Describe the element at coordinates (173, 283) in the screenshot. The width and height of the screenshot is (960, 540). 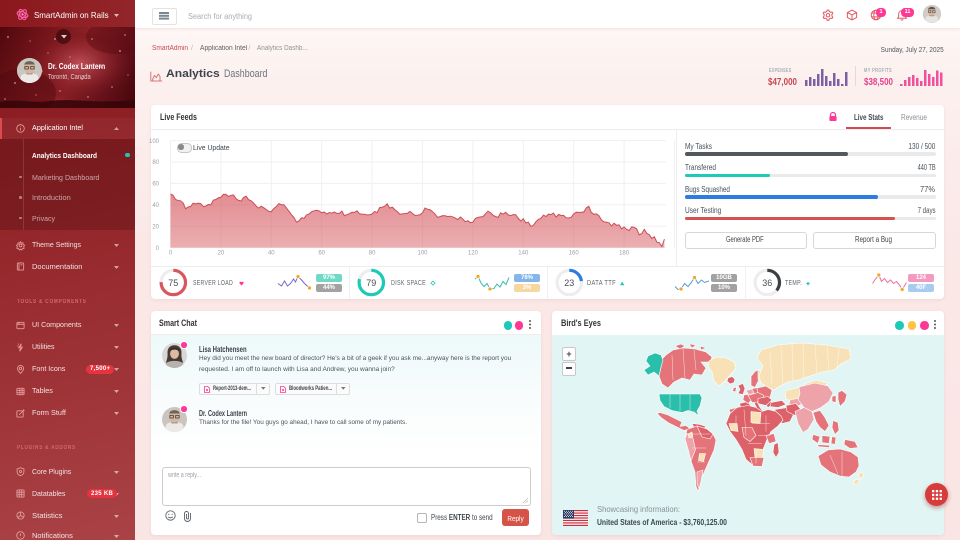
I see `svg-text: 75` at that location.